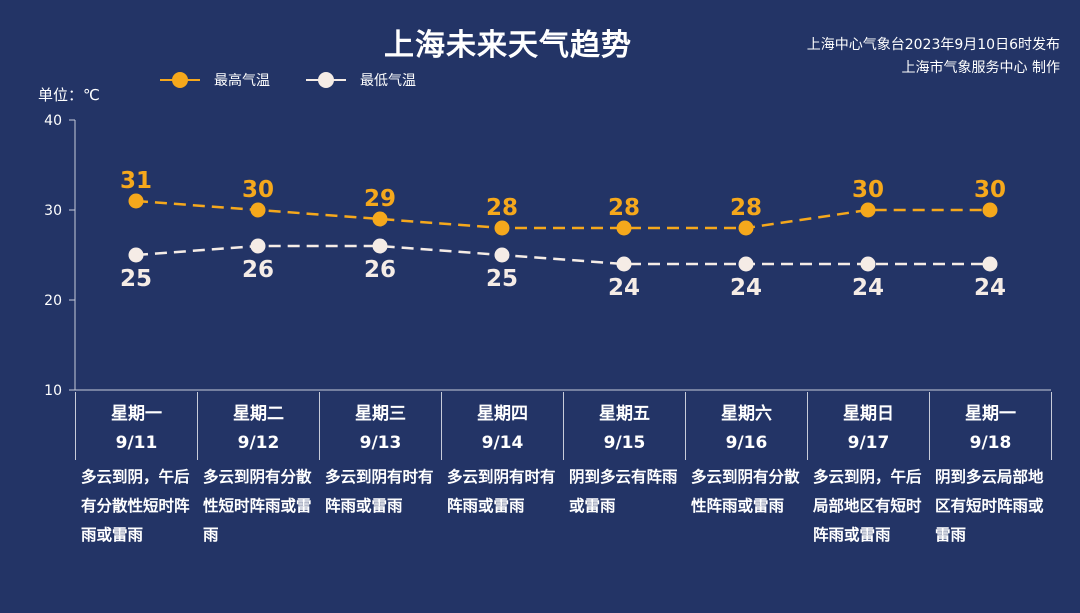 The height and width of the screenshot is (613, 1080). I want to click on y-tick-label: 10, so click(53, 391).